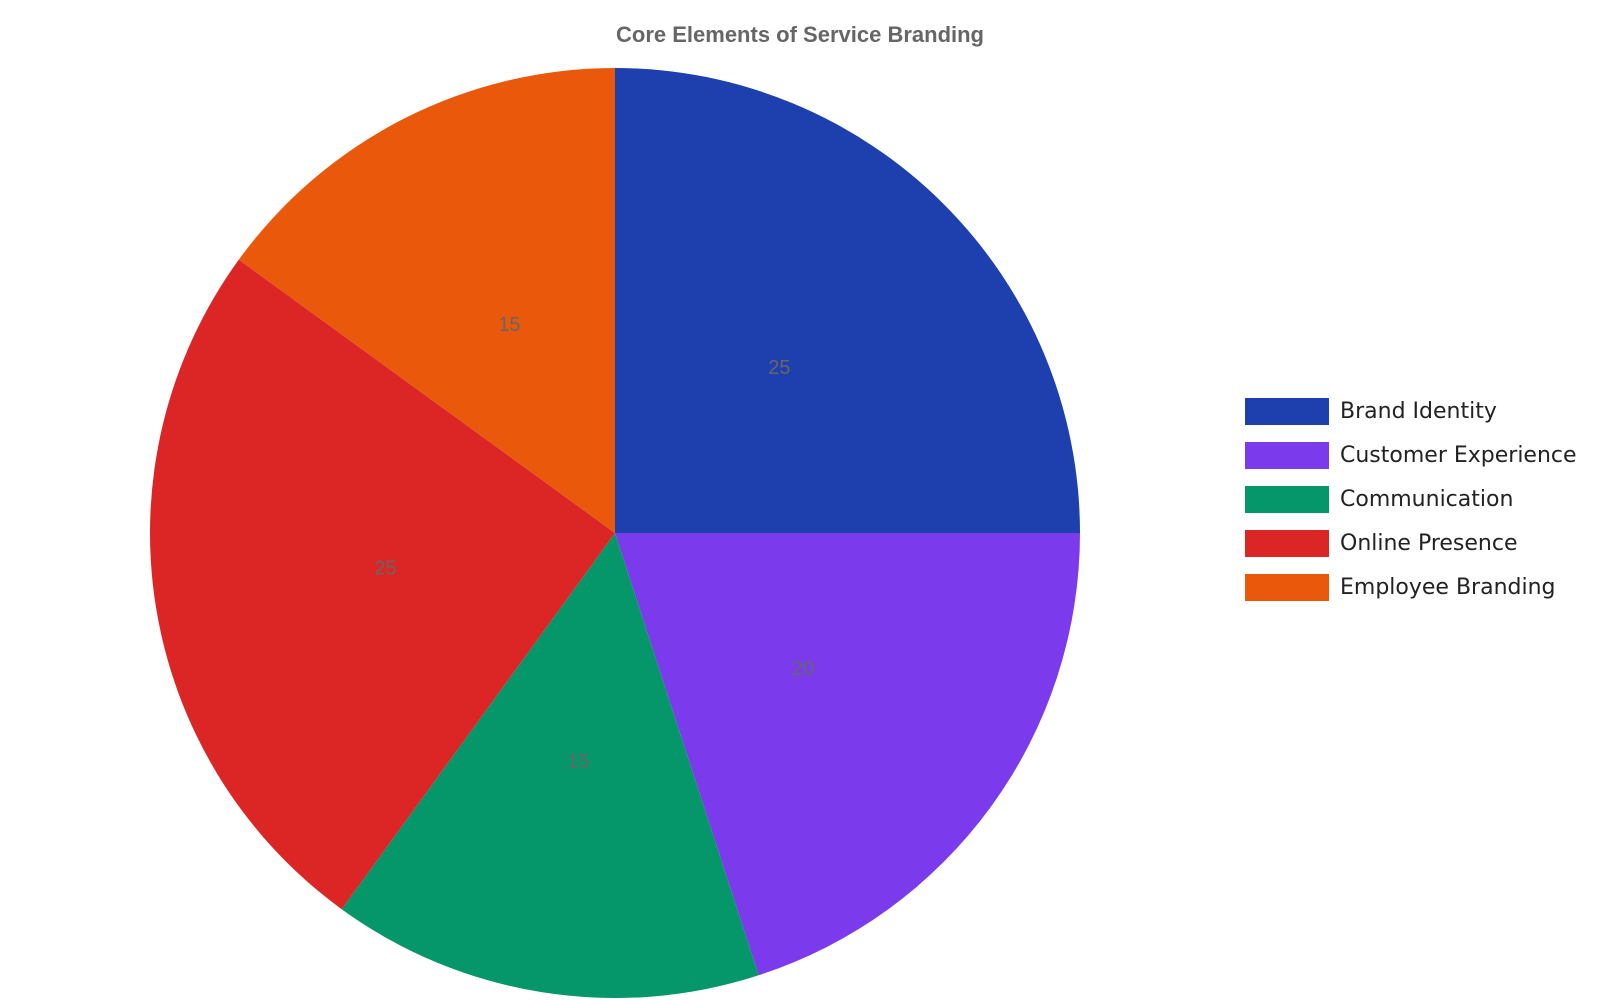  I want to click on legend-item: Online Presence, so click(1381, 543).